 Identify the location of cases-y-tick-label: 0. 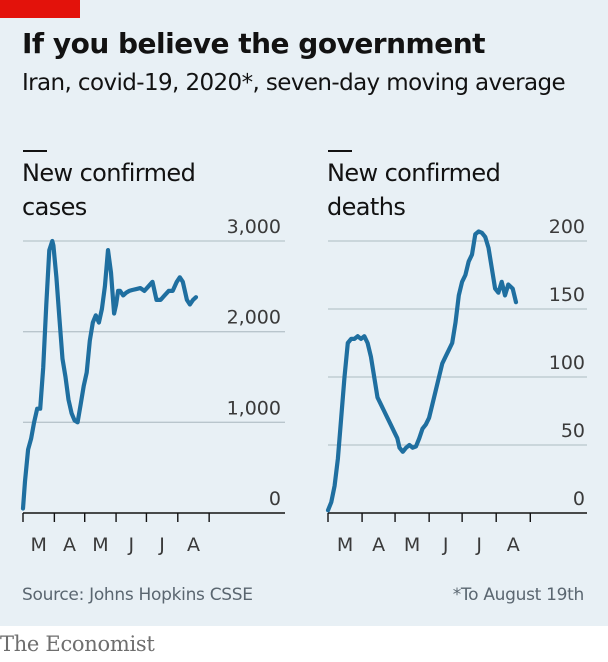
(275, 499).